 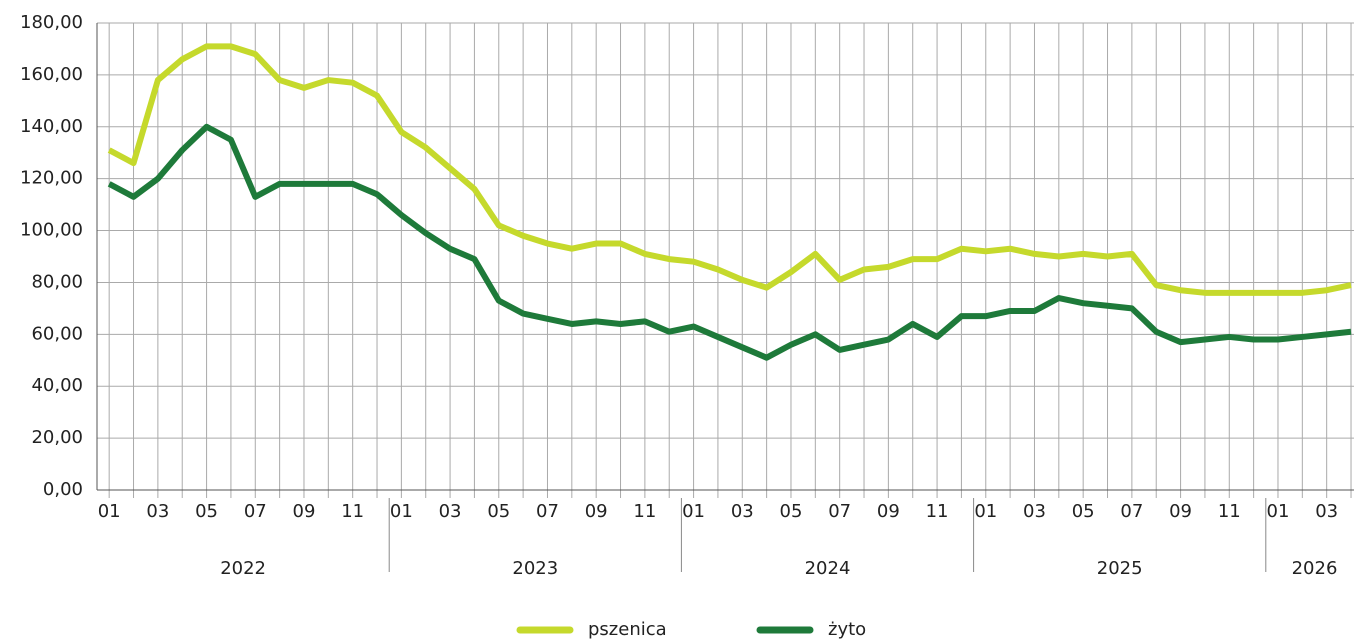 I want to click on x-group-label: 2024, so click(x=828, y=568).